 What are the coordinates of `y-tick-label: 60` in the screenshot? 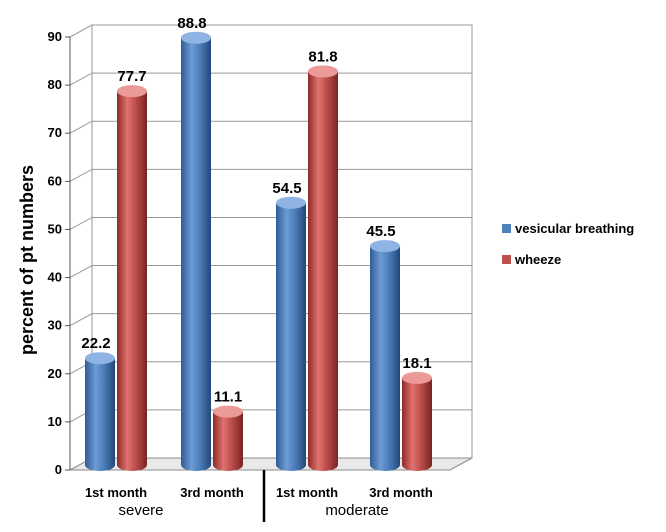 It's located at (55, 180).